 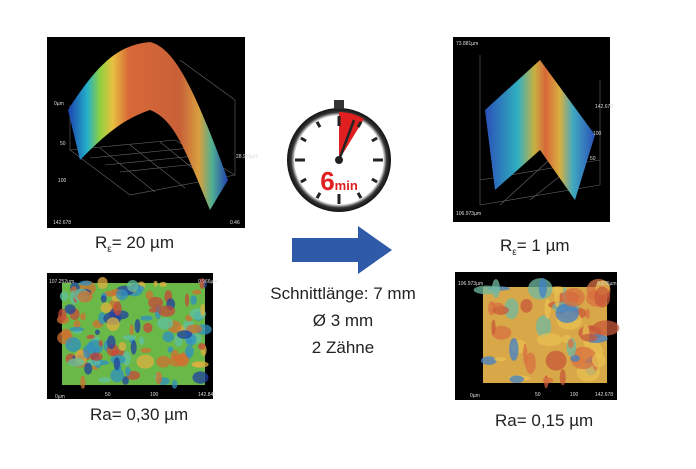 I want to click on label-rest: = 20 µm, so click(x=143, y=242).